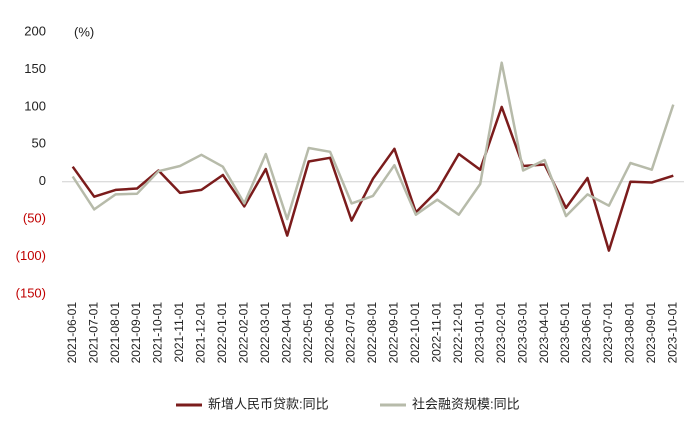 This screenshot has width=700, height=432. I want to click on x-tick-label: 2022-01-01, so click(222, 333).